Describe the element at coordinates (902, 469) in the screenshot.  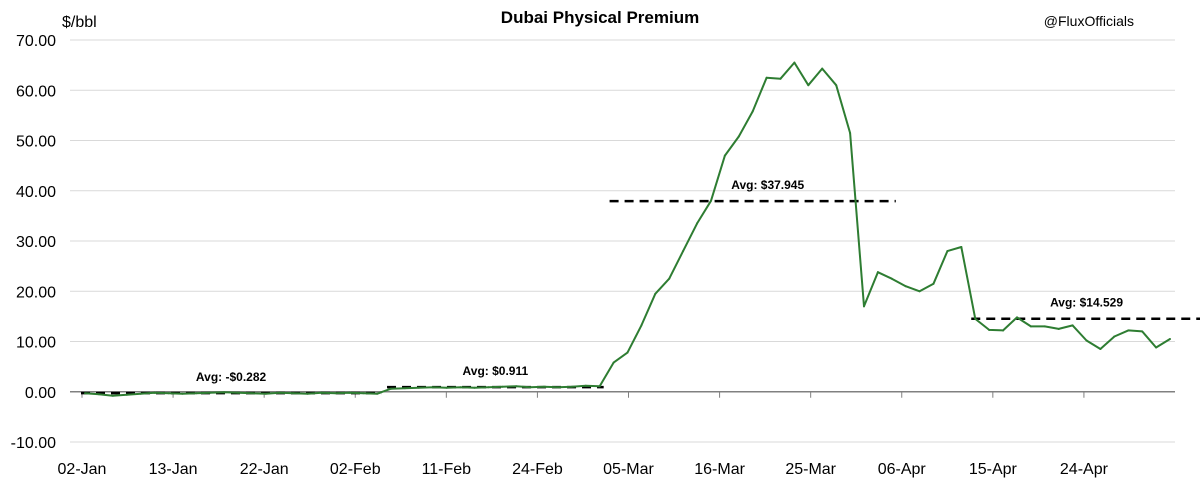
I see `x-tick-label: 06-Apr` at that location.